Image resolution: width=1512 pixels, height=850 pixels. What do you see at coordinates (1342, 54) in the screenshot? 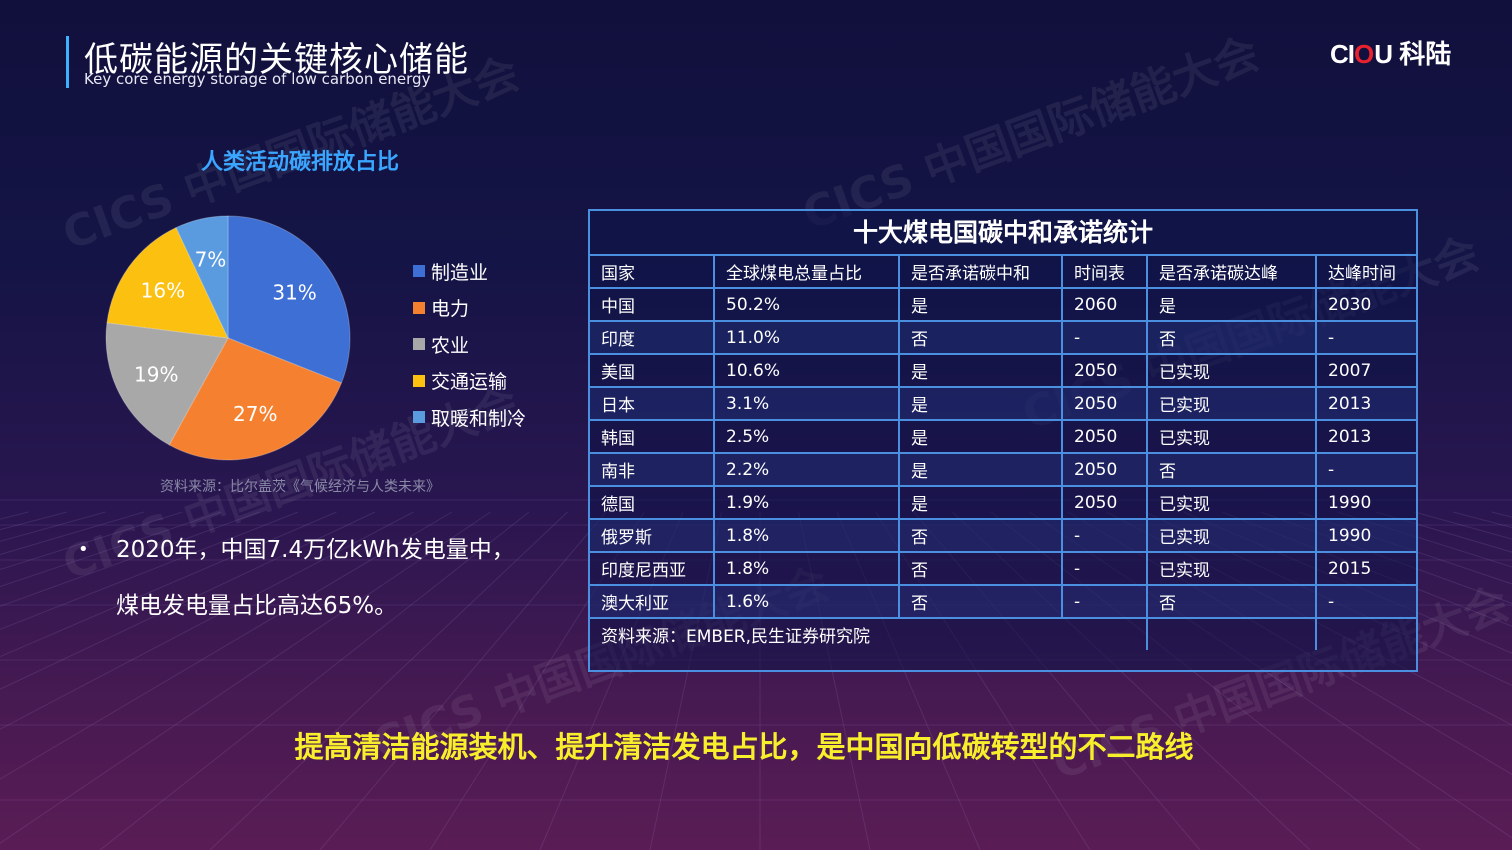
I see `logo-text-a: CI` at bounding box center [1342, 54].